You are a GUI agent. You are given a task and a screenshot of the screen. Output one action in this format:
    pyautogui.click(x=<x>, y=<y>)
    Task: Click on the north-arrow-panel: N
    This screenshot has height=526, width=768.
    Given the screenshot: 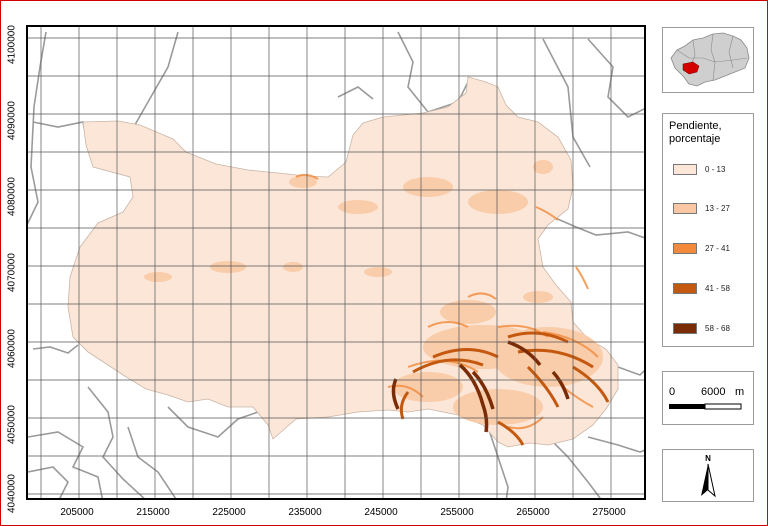 What is the action you would take?
    pyautogui.click(x=708, y=475)
    